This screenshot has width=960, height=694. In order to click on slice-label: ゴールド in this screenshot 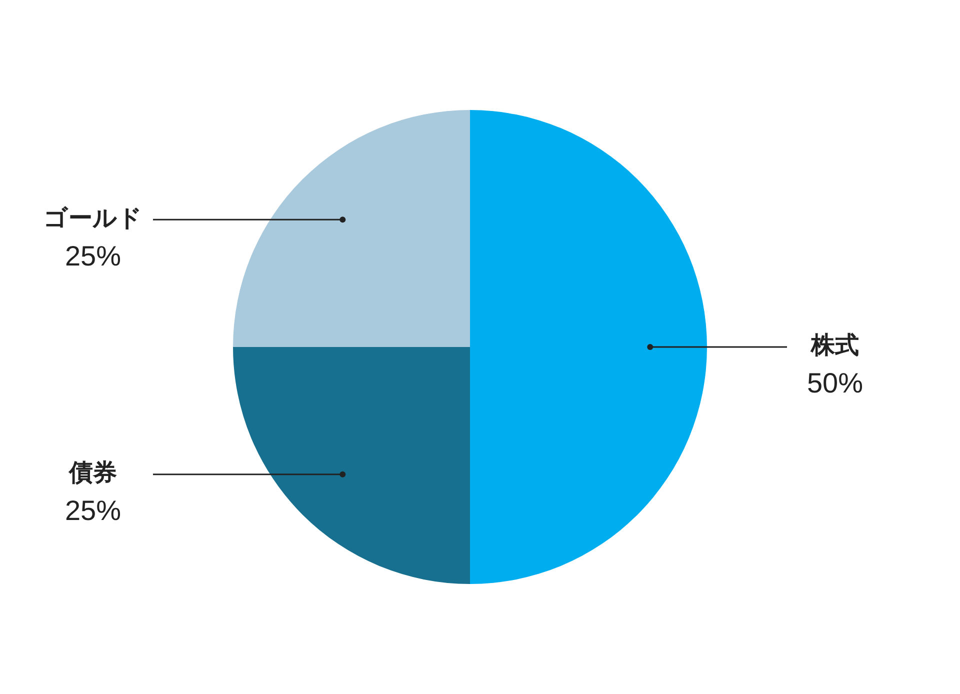, I will do `click(93, 218)`.